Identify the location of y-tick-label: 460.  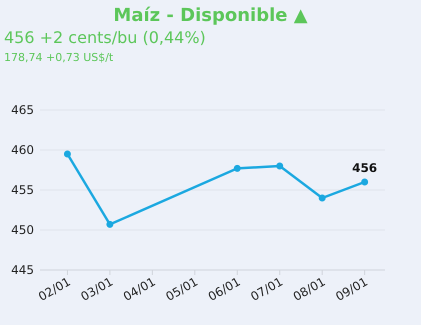
(22, 150).